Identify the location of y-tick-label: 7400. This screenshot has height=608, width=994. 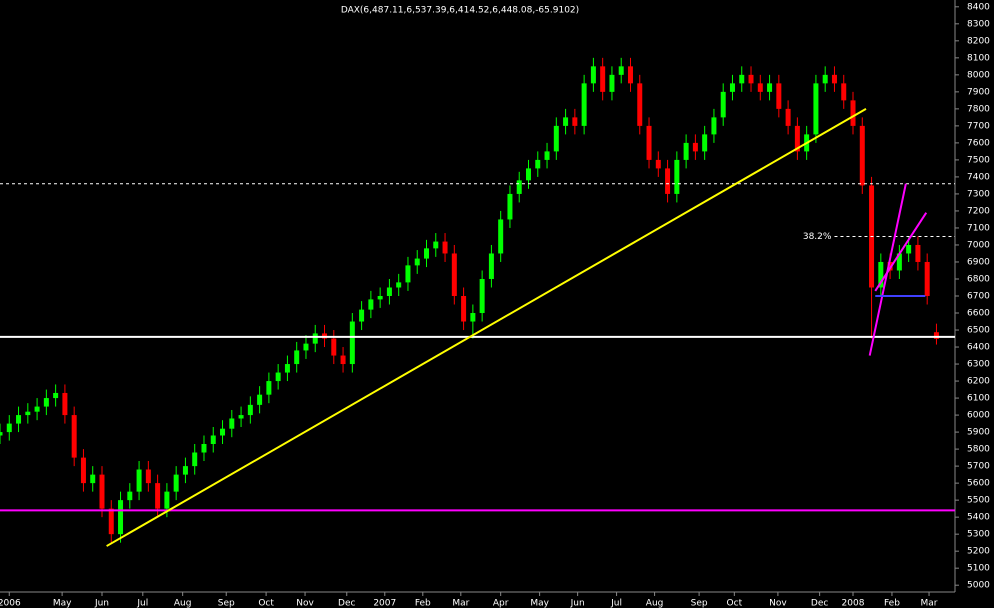
(978, 177).